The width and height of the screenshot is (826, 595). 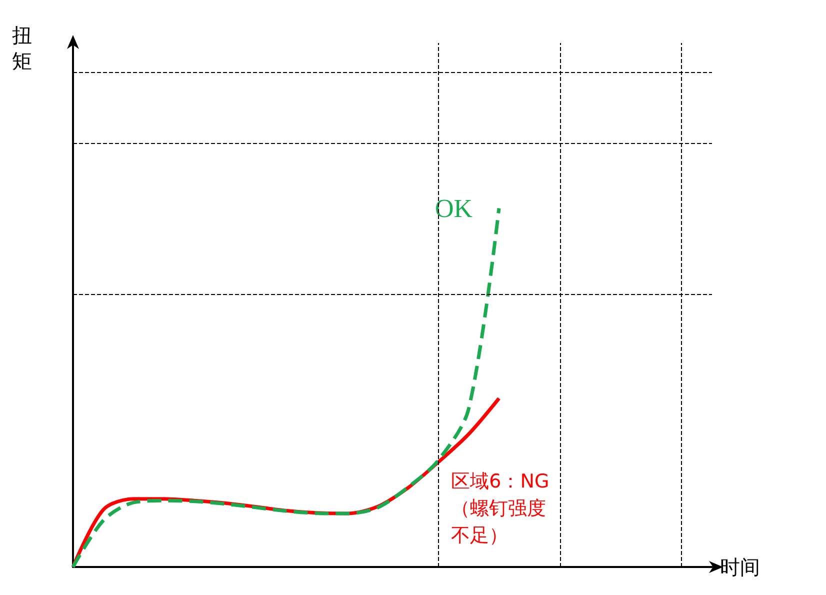 I want to click on x-axis-title: 时间, so click(x=740, y=567).